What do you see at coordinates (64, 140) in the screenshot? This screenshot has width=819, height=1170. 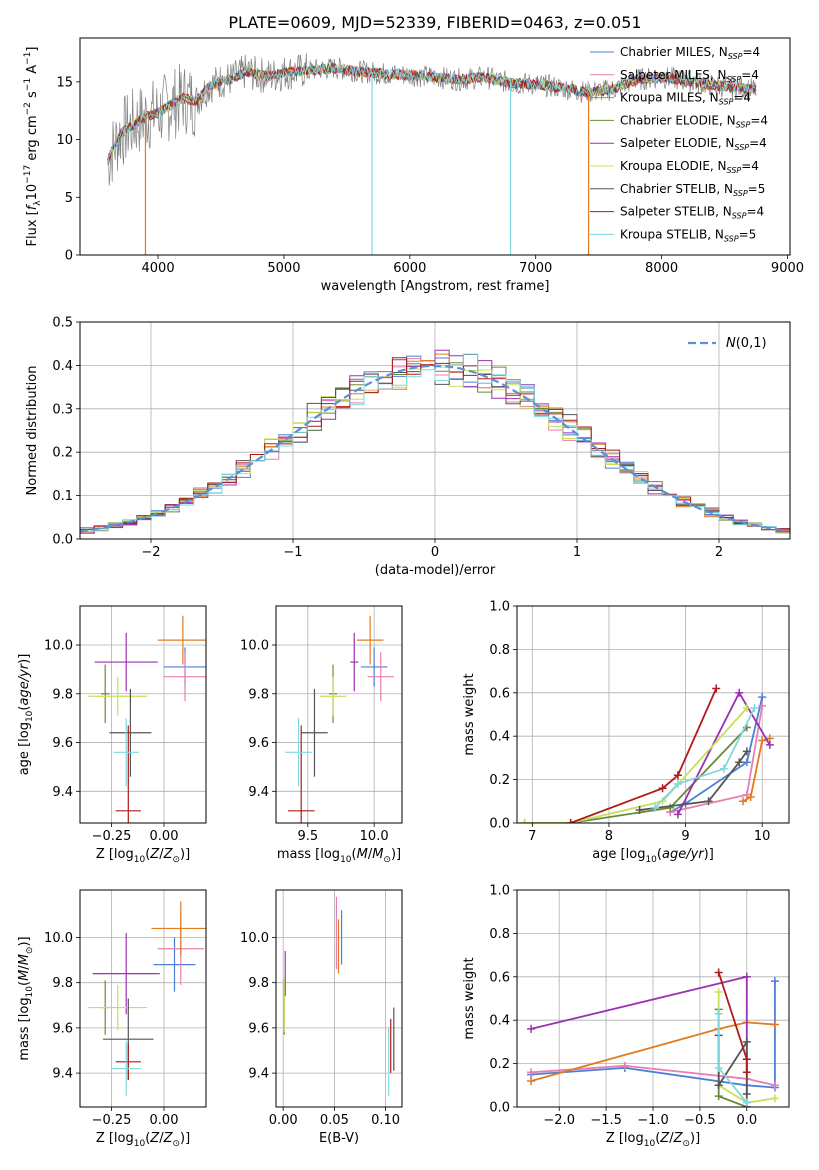 I see `spectrum-ytick-label: 10` at bounding box center [64, 140].